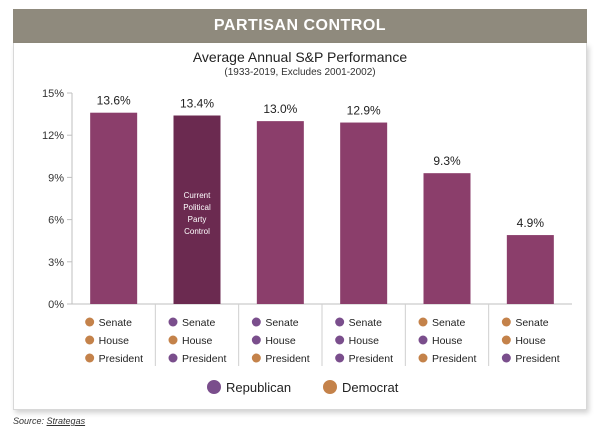 The height and width of the screenshot is (431, 600). Describe the element at coordinates (531, 223) in the screenshot. I see `data-label: 4.9%` at that location.